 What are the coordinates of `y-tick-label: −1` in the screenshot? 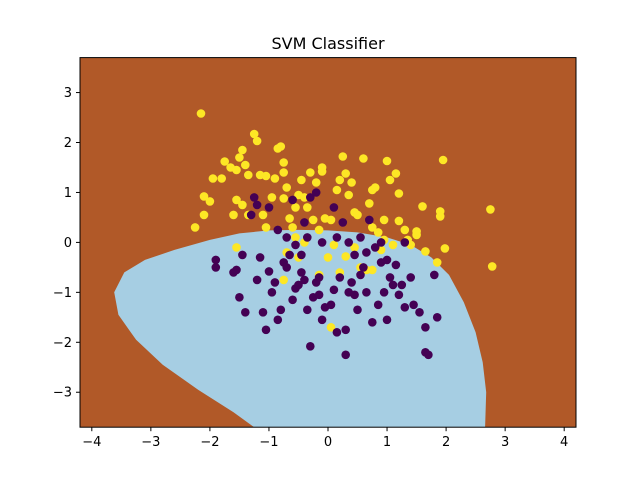 It's located at (62, 293).